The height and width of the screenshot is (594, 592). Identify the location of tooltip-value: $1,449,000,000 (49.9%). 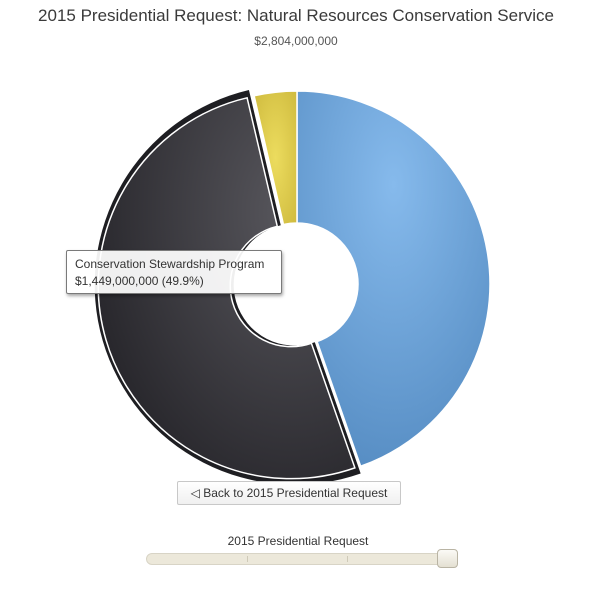
(139, 281).